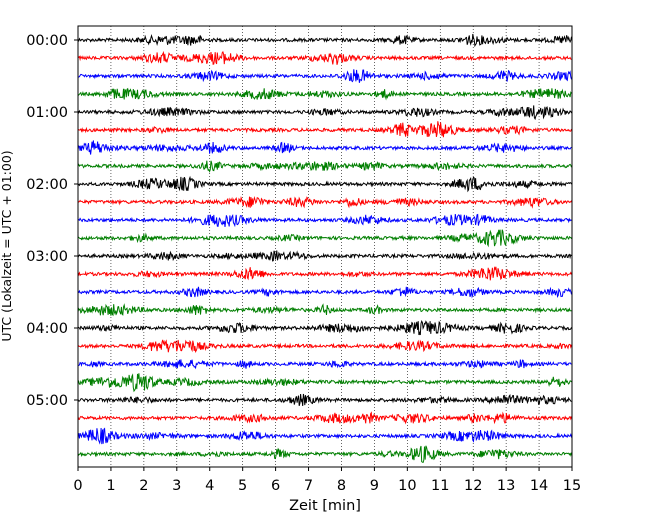 The height and width of the screenshot is (525, 650). What do you see at coordinates (209, 486) in the screenshot?
I see `x-tick-label: 4` at bounding box center [209, 486].